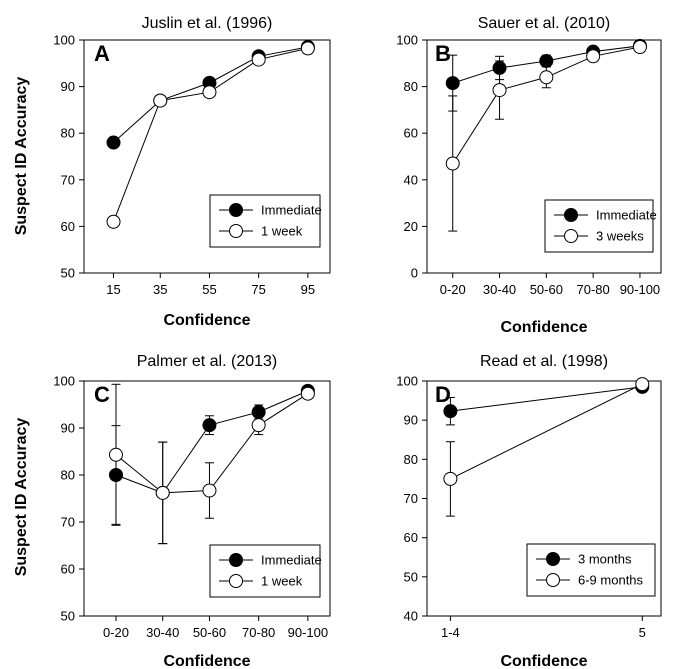  Describe the element at coordinates (414, 273) in the screenshot. I see `y-tick-label: 0` at that location.